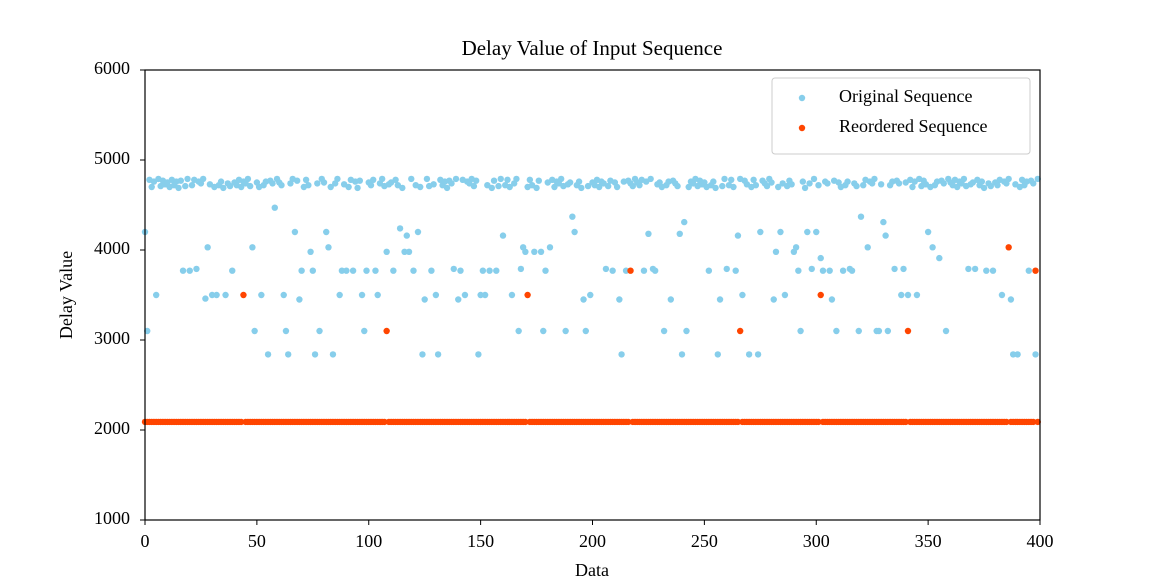  What do you see at coordinates (112, 338) in the screenshot?
I see `y-tick-label: 3000` at bounding box center [112, 338].